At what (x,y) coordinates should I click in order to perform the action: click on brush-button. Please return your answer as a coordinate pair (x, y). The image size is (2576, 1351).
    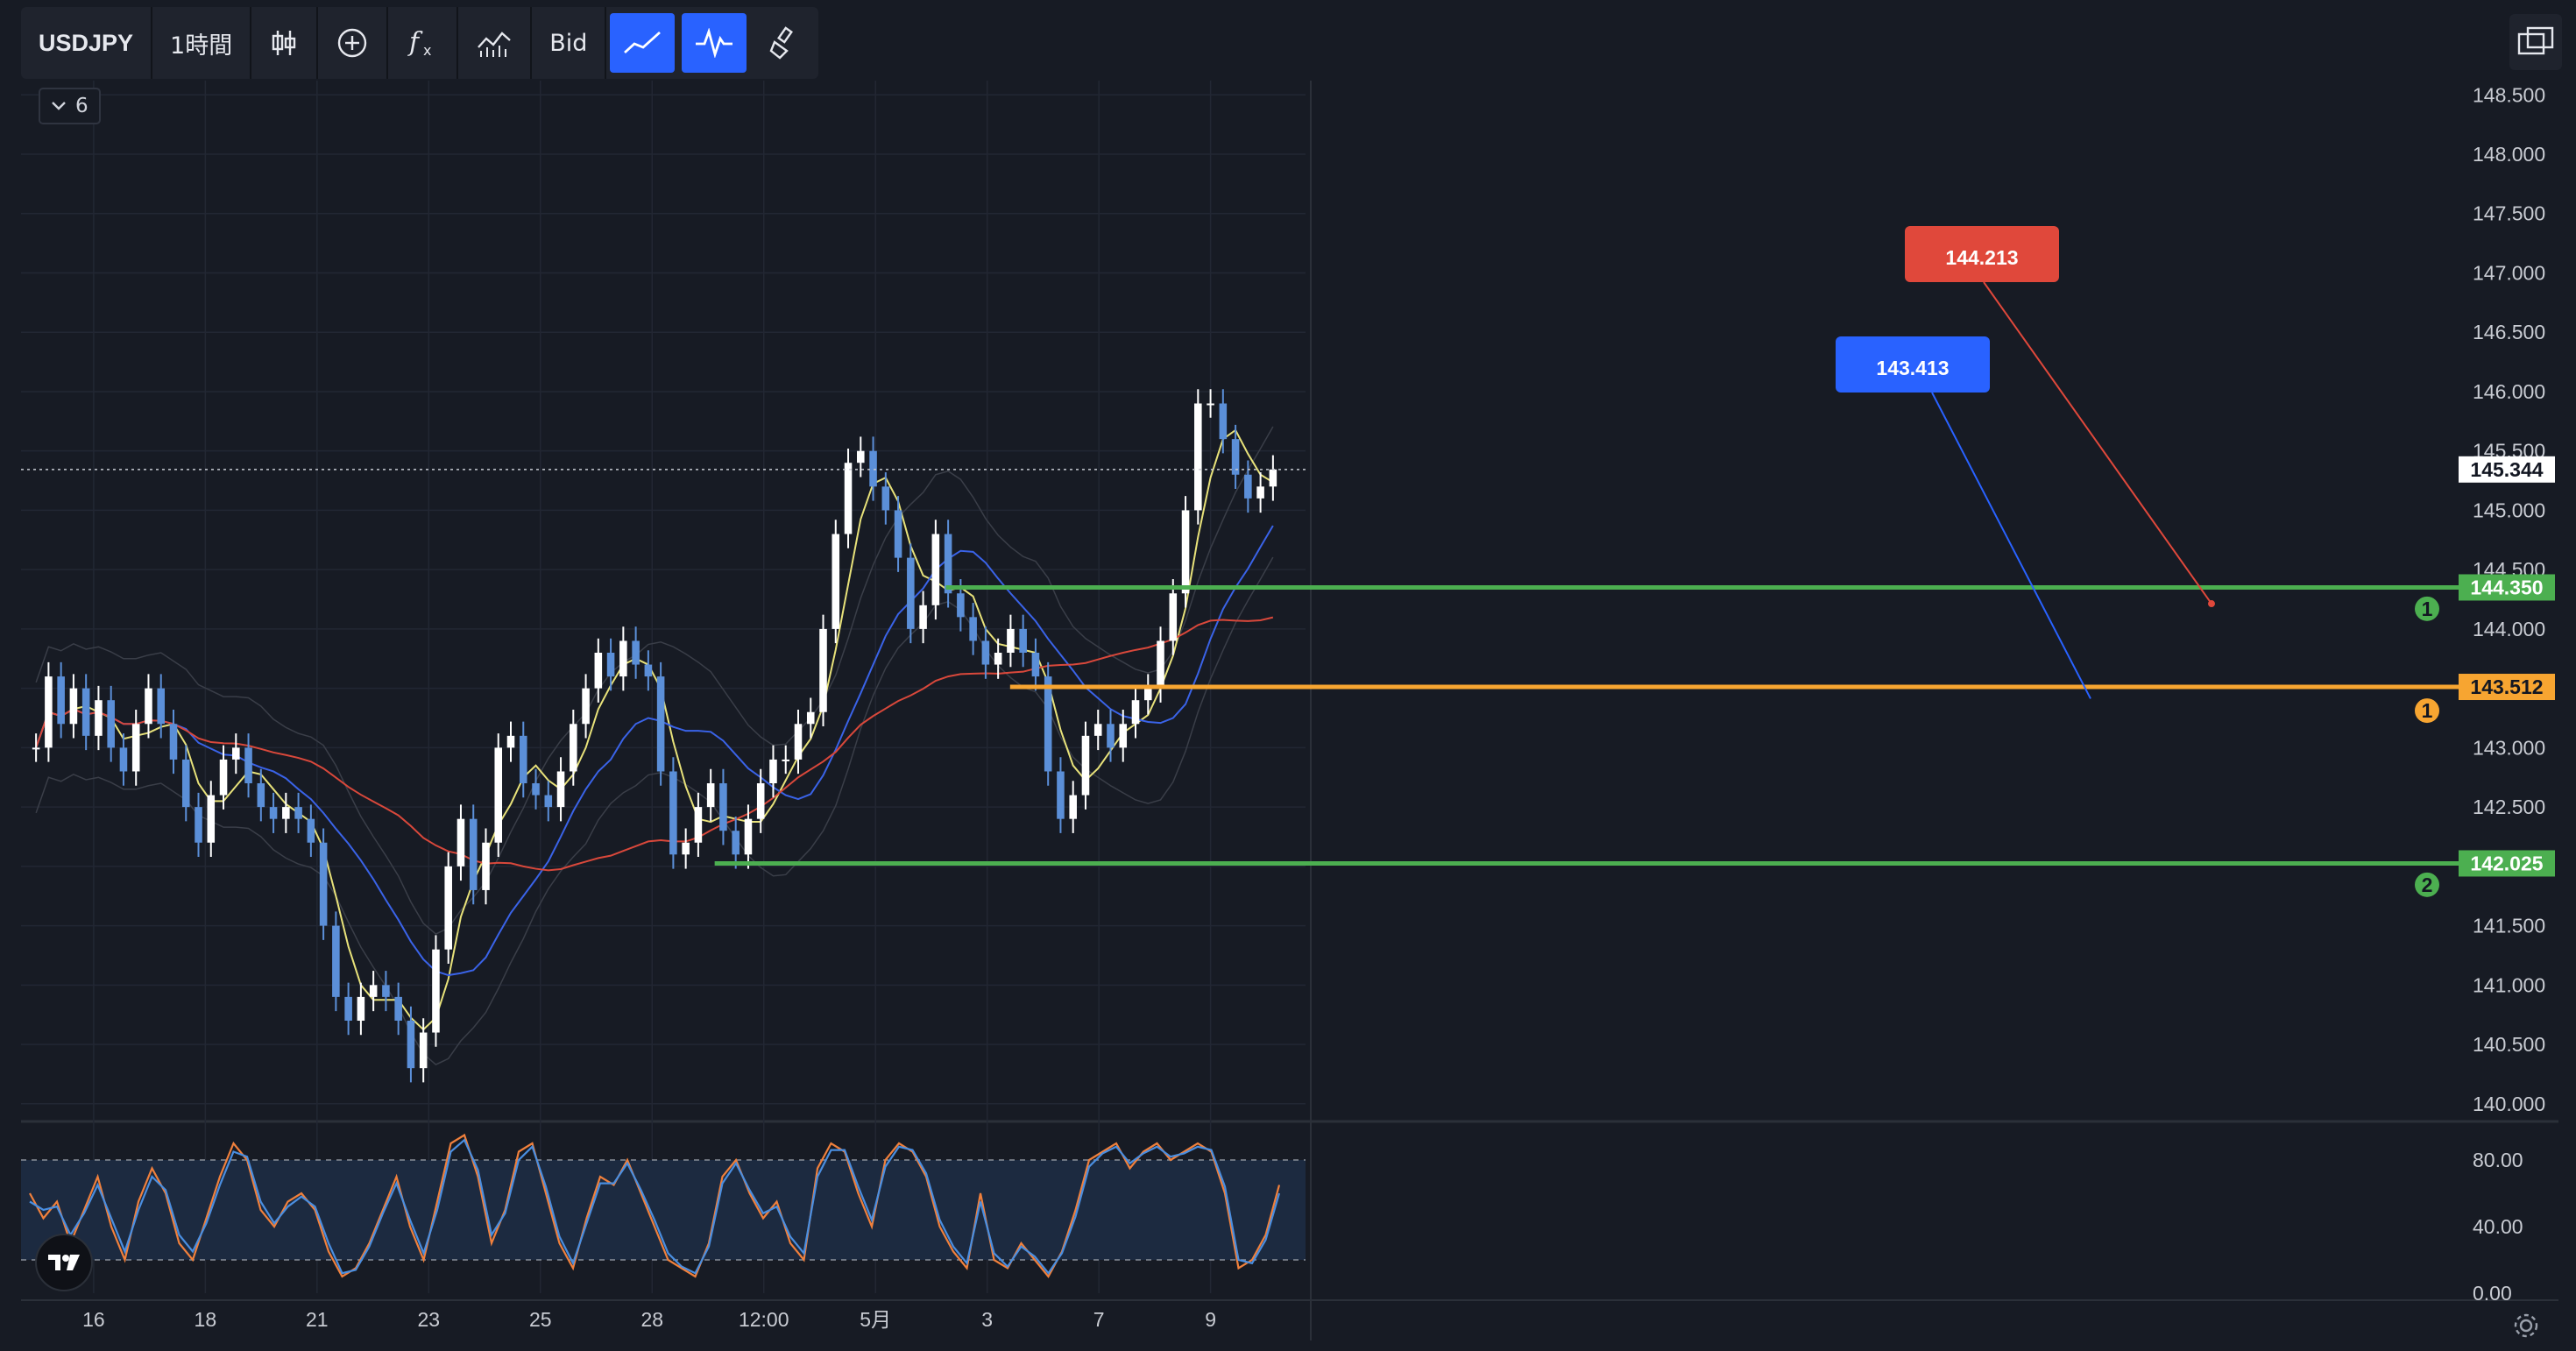
    Looking at the image, I should click on (784, 43).